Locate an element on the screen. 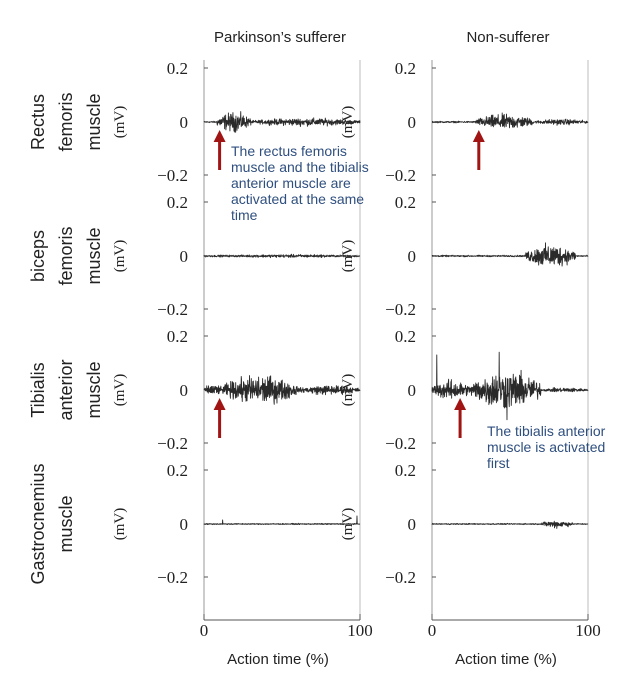 The width and height of the screenshot is (630, 685). x-axis-label-0: Action time (%) is located at coordinates (278, 659).